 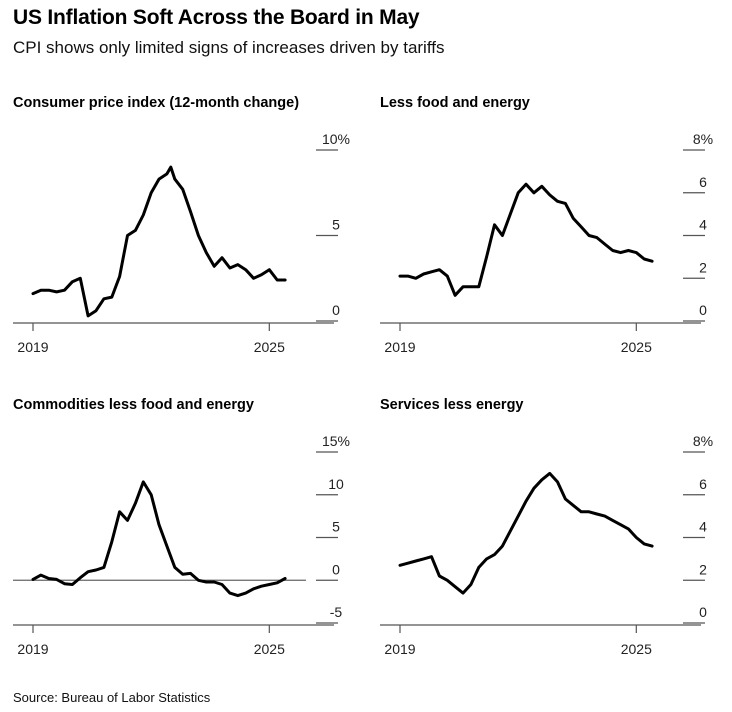 I want to click on y-tick-label: 10%, so click(x=336, y=139).